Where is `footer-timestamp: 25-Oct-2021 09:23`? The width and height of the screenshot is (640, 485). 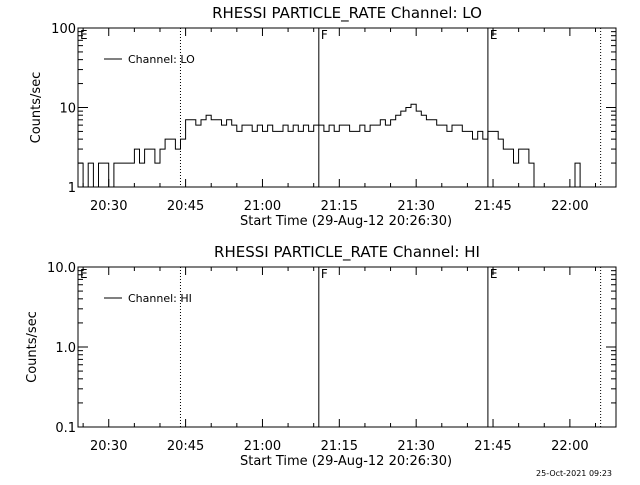
footer-timestamp: 25-Oct-2021 09:23 is located at coordinates (574, 473).